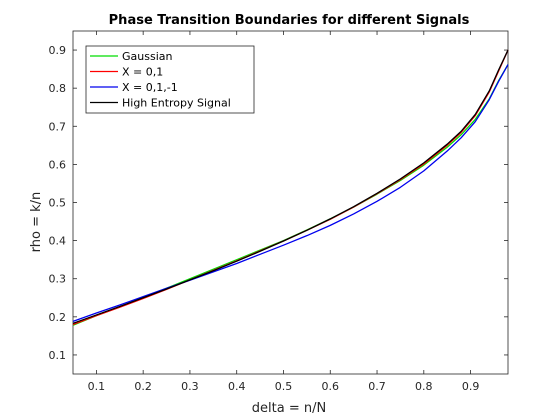  What do you see at coordinates (58, 126) in the screenshot?
I see `y-tick-label: 0.7` at bounding box center [58, 126].